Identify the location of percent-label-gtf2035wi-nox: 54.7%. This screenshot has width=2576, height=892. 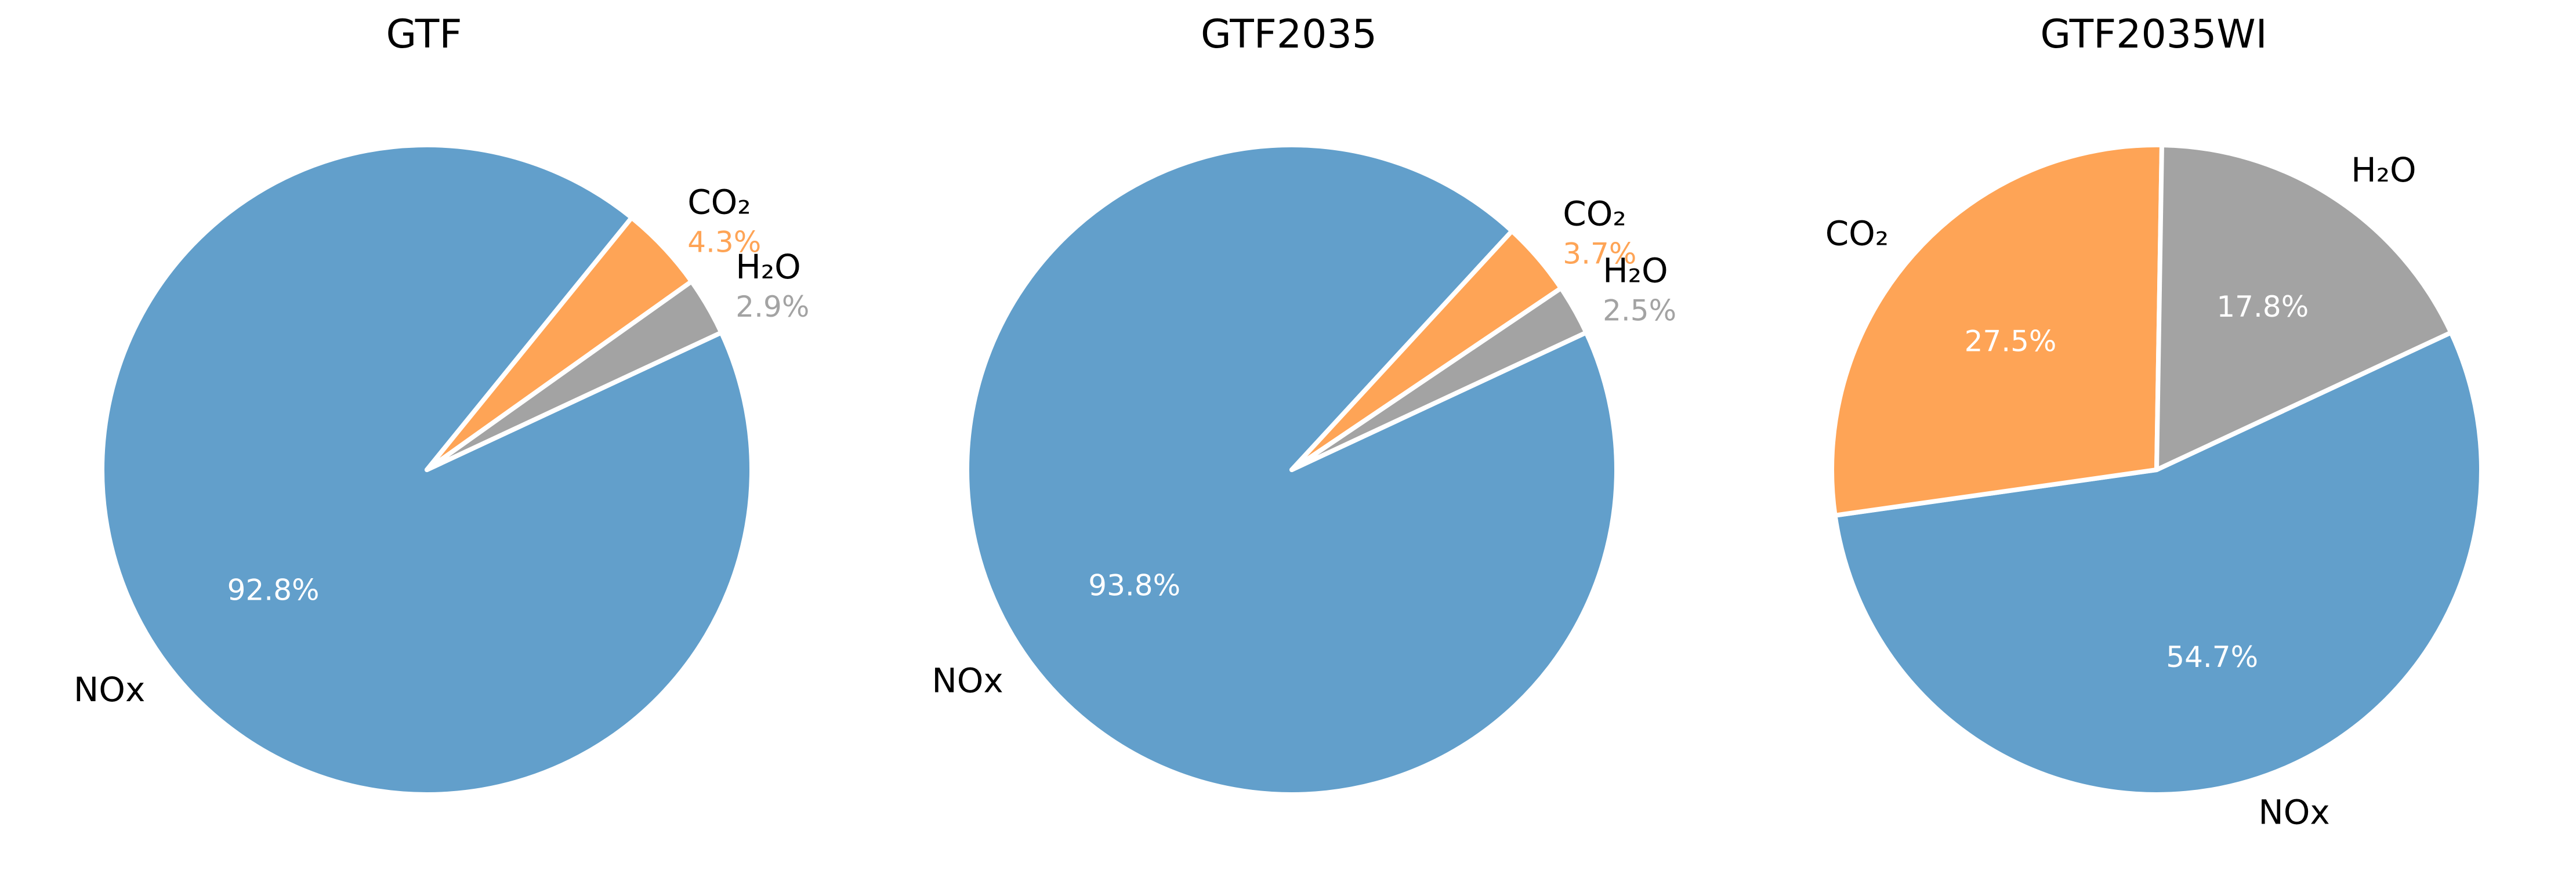
(2212, 657).